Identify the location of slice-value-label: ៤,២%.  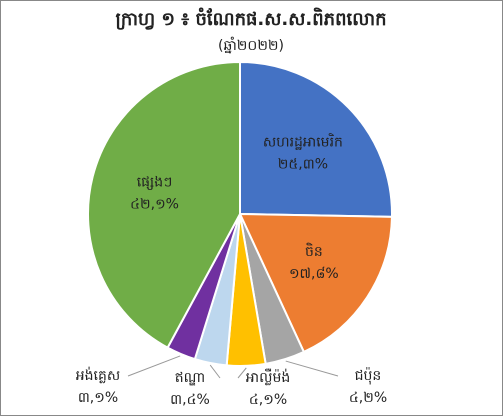
(368, 398).